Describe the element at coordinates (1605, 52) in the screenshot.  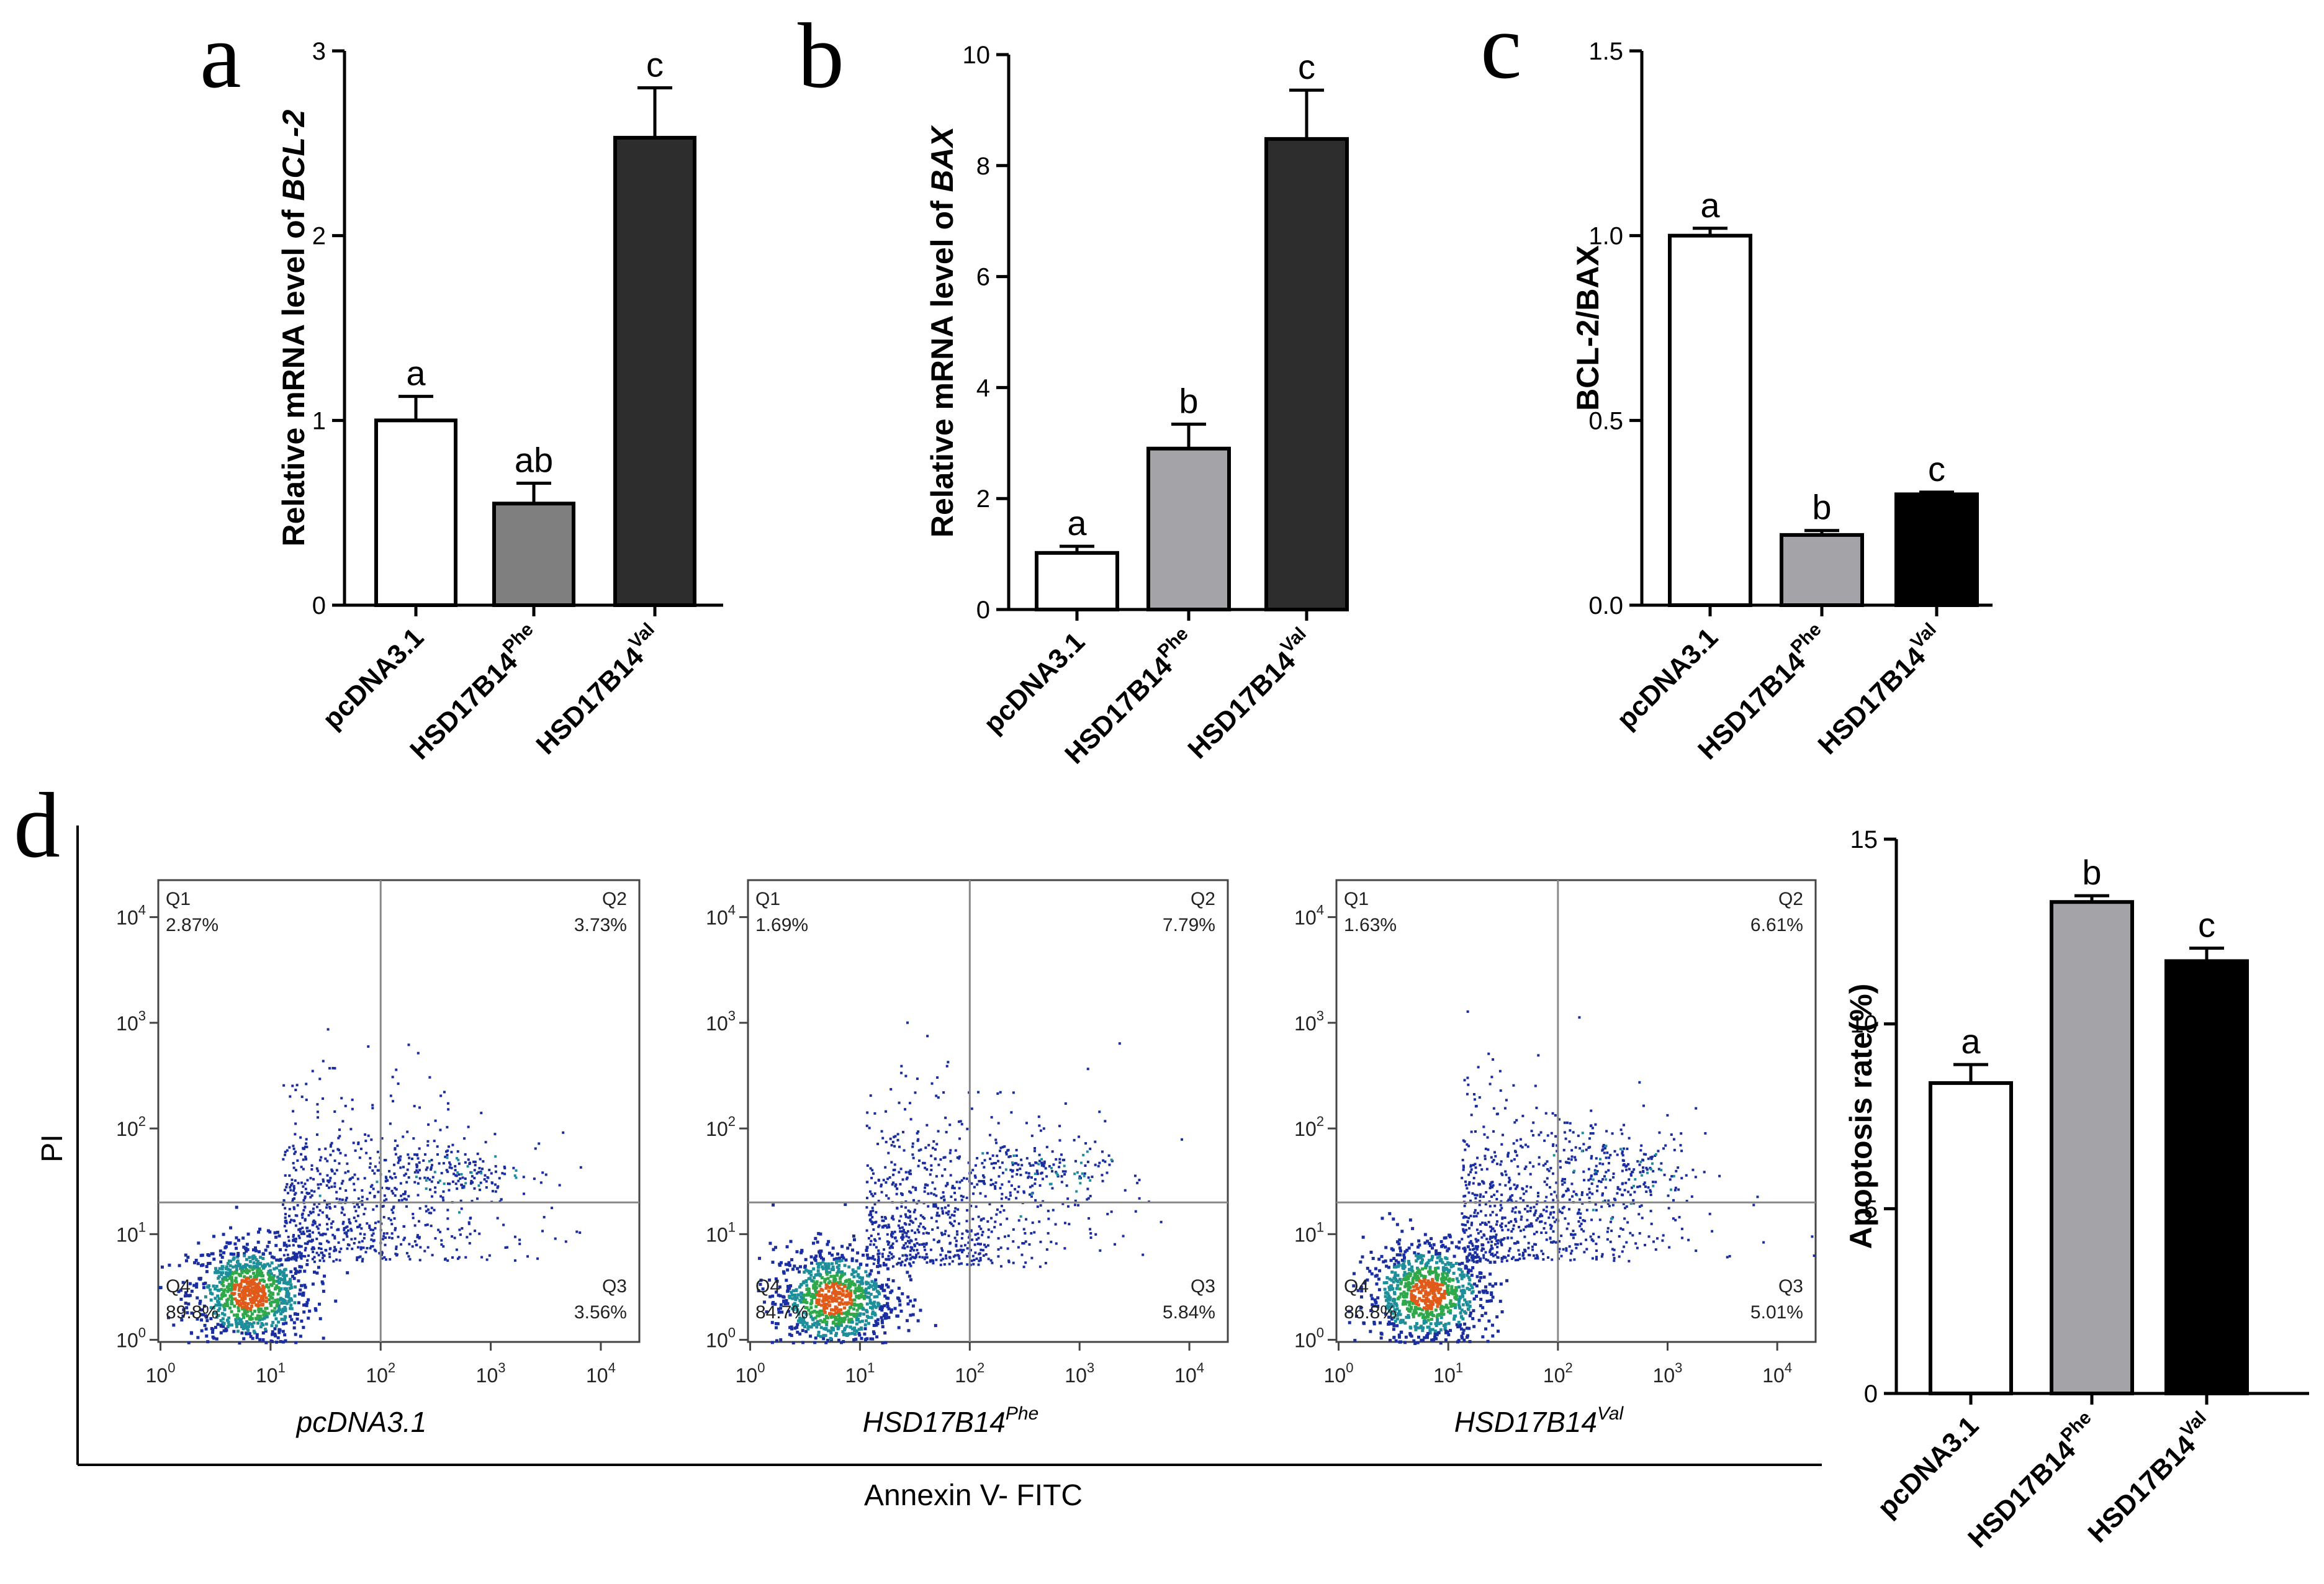
I see `y-tick-label: 1.5` at that location.